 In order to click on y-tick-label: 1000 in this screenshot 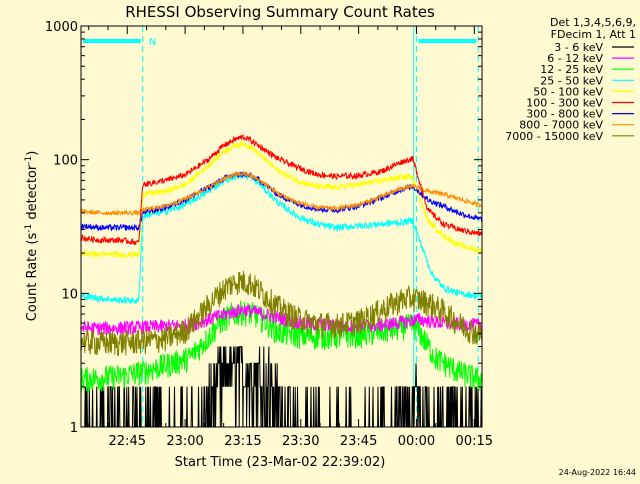, I will do `click(61, 27)`.